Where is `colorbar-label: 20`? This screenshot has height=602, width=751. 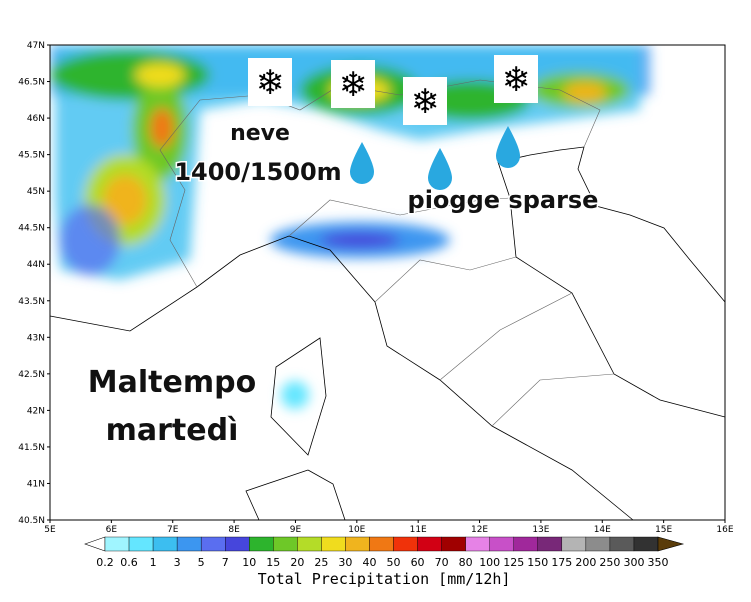 colorbar-label: 20 is located at coordinates (297, 562).